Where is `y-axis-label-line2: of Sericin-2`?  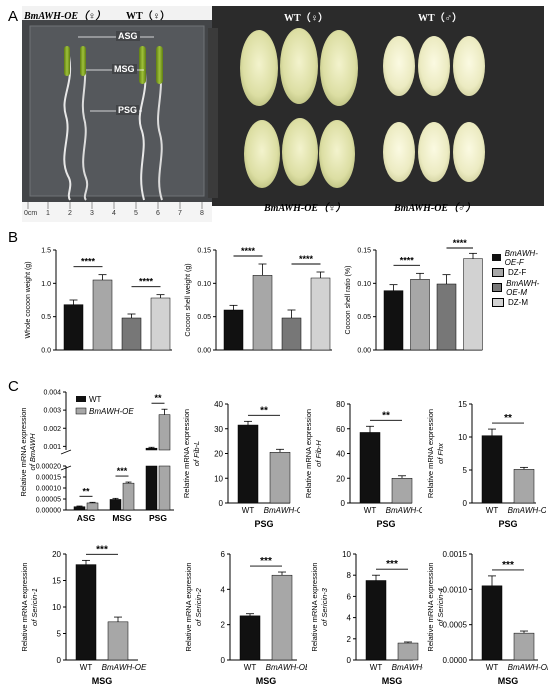
y-axis-label-line2: of Sericin-2 is located at coordinates (198, 606).